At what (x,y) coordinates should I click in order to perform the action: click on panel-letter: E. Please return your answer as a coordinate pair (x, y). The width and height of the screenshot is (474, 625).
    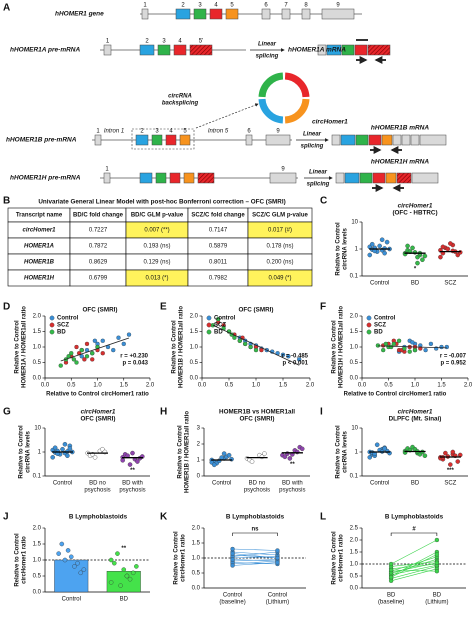
    Looking at the image, I should click on (163, 307).